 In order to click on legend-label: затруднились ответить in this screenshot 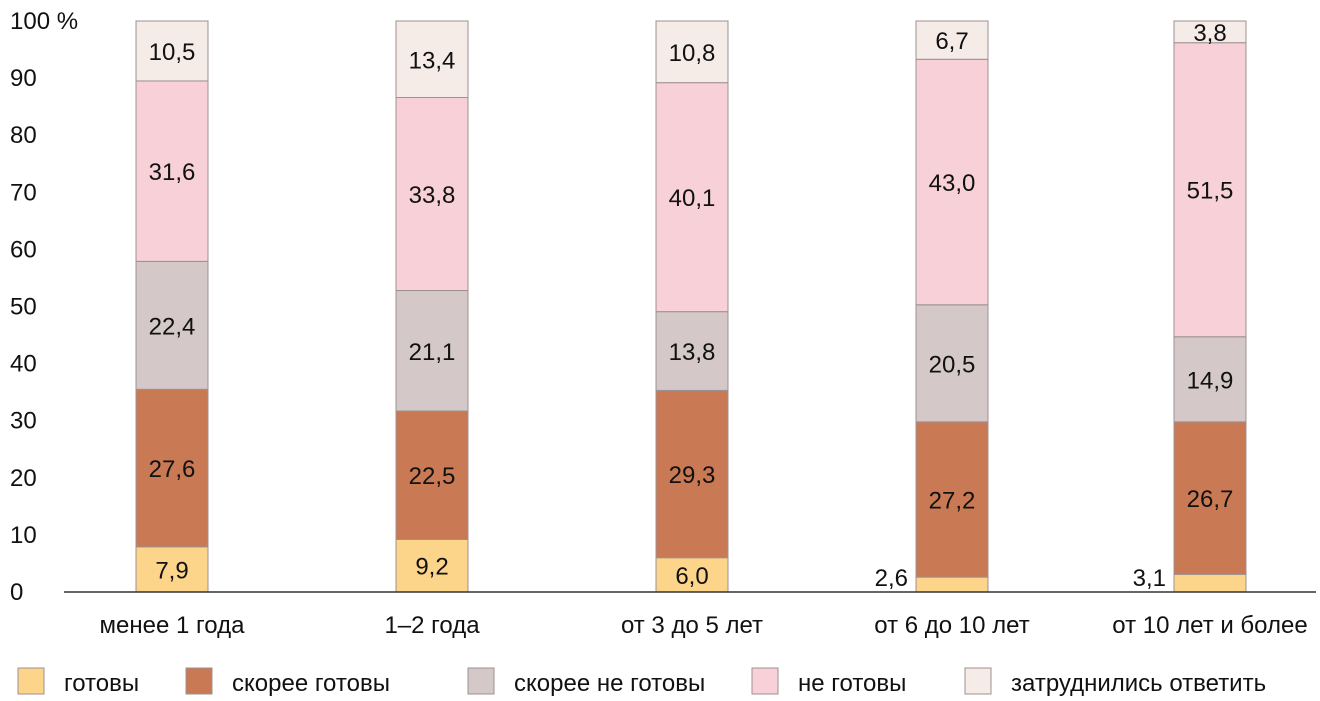, I will do `click(1138, 683)`.